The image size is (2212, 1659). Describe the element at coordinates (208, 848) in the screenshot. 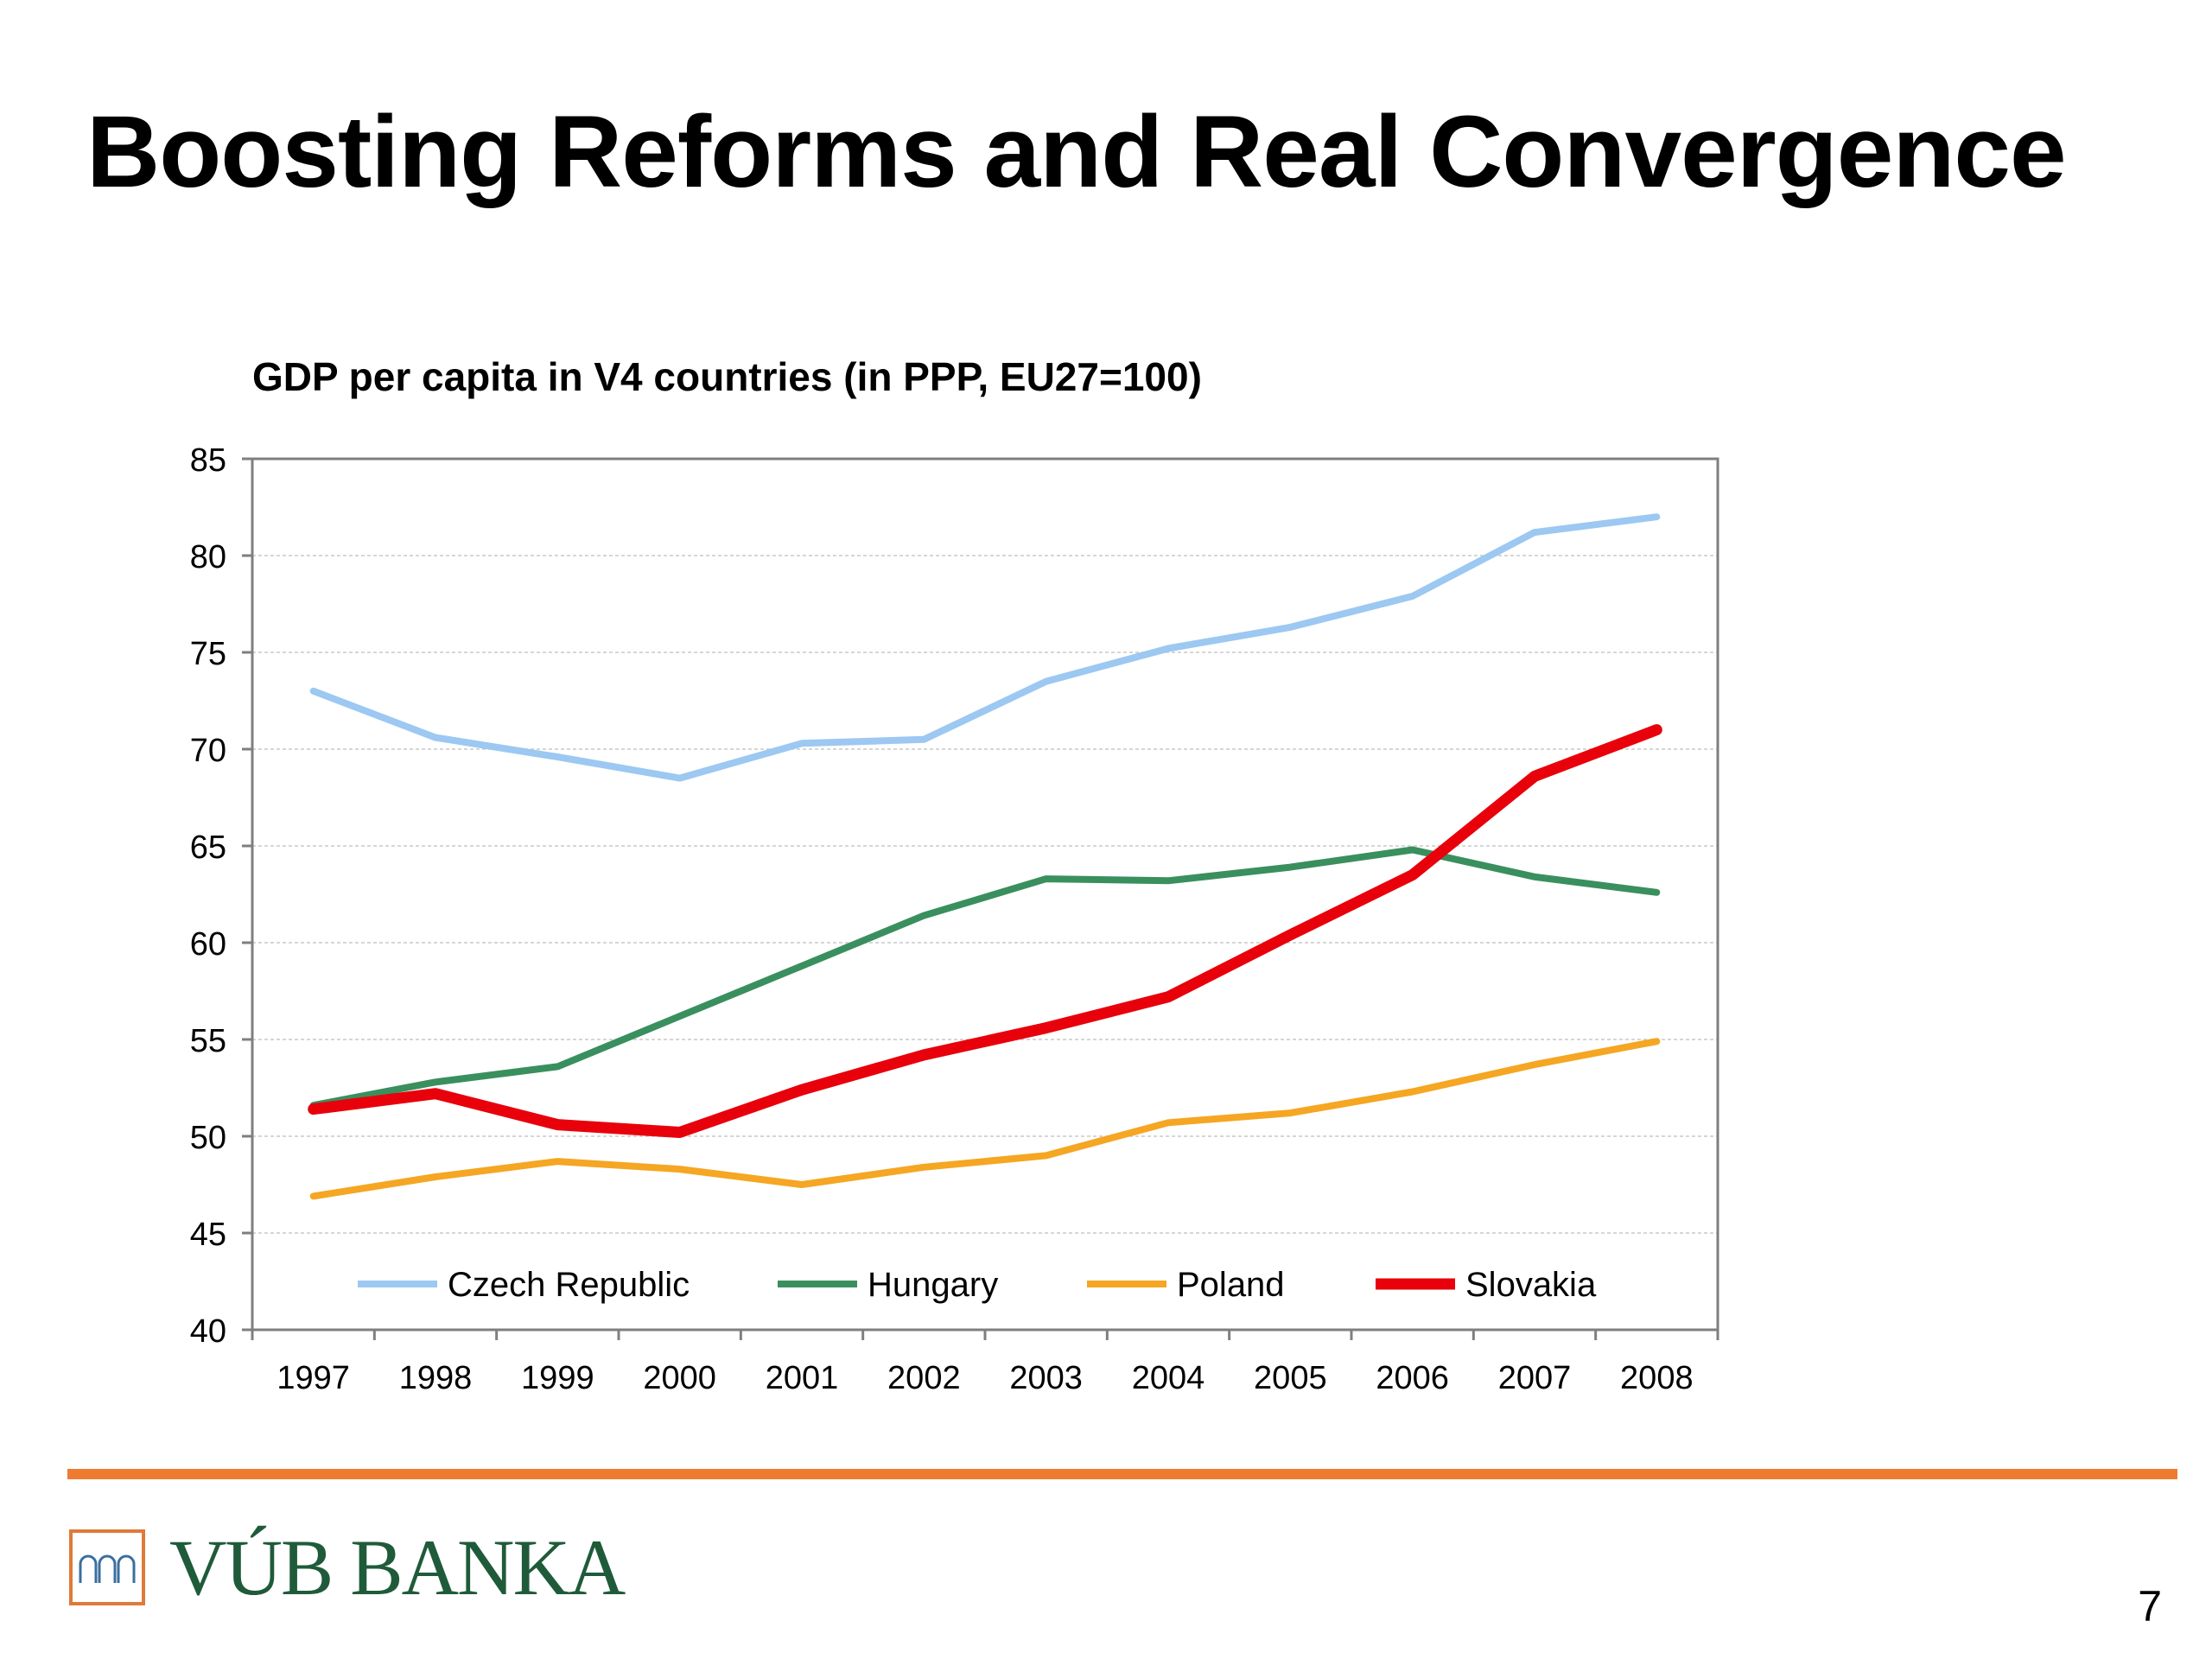

I see `y-tick-label: 65` at that location.